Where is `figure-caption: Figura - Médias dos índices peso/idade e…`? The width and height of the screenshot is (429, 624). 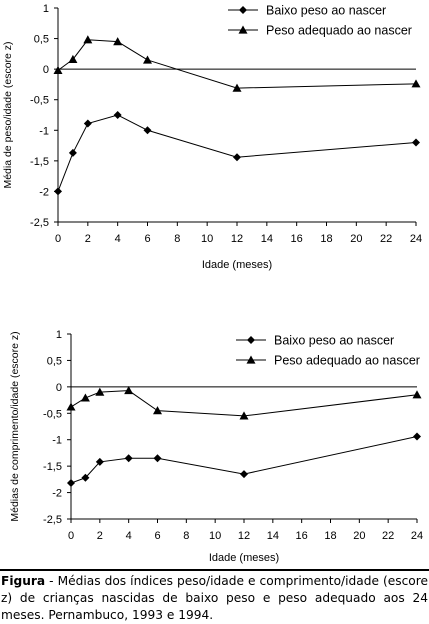
figure-caption: Figura - Médias dos índices peso/idade e… is located at coordinates (214, 598).